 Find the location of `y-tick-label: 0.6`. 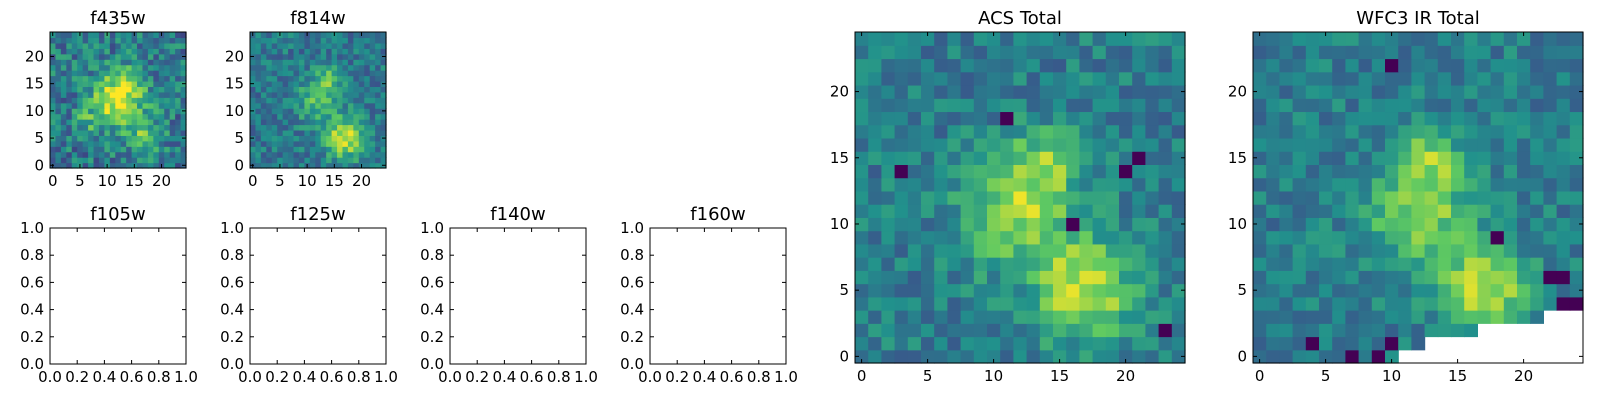

y-tick-label: 0.6 is located at coordinates (432, 282).